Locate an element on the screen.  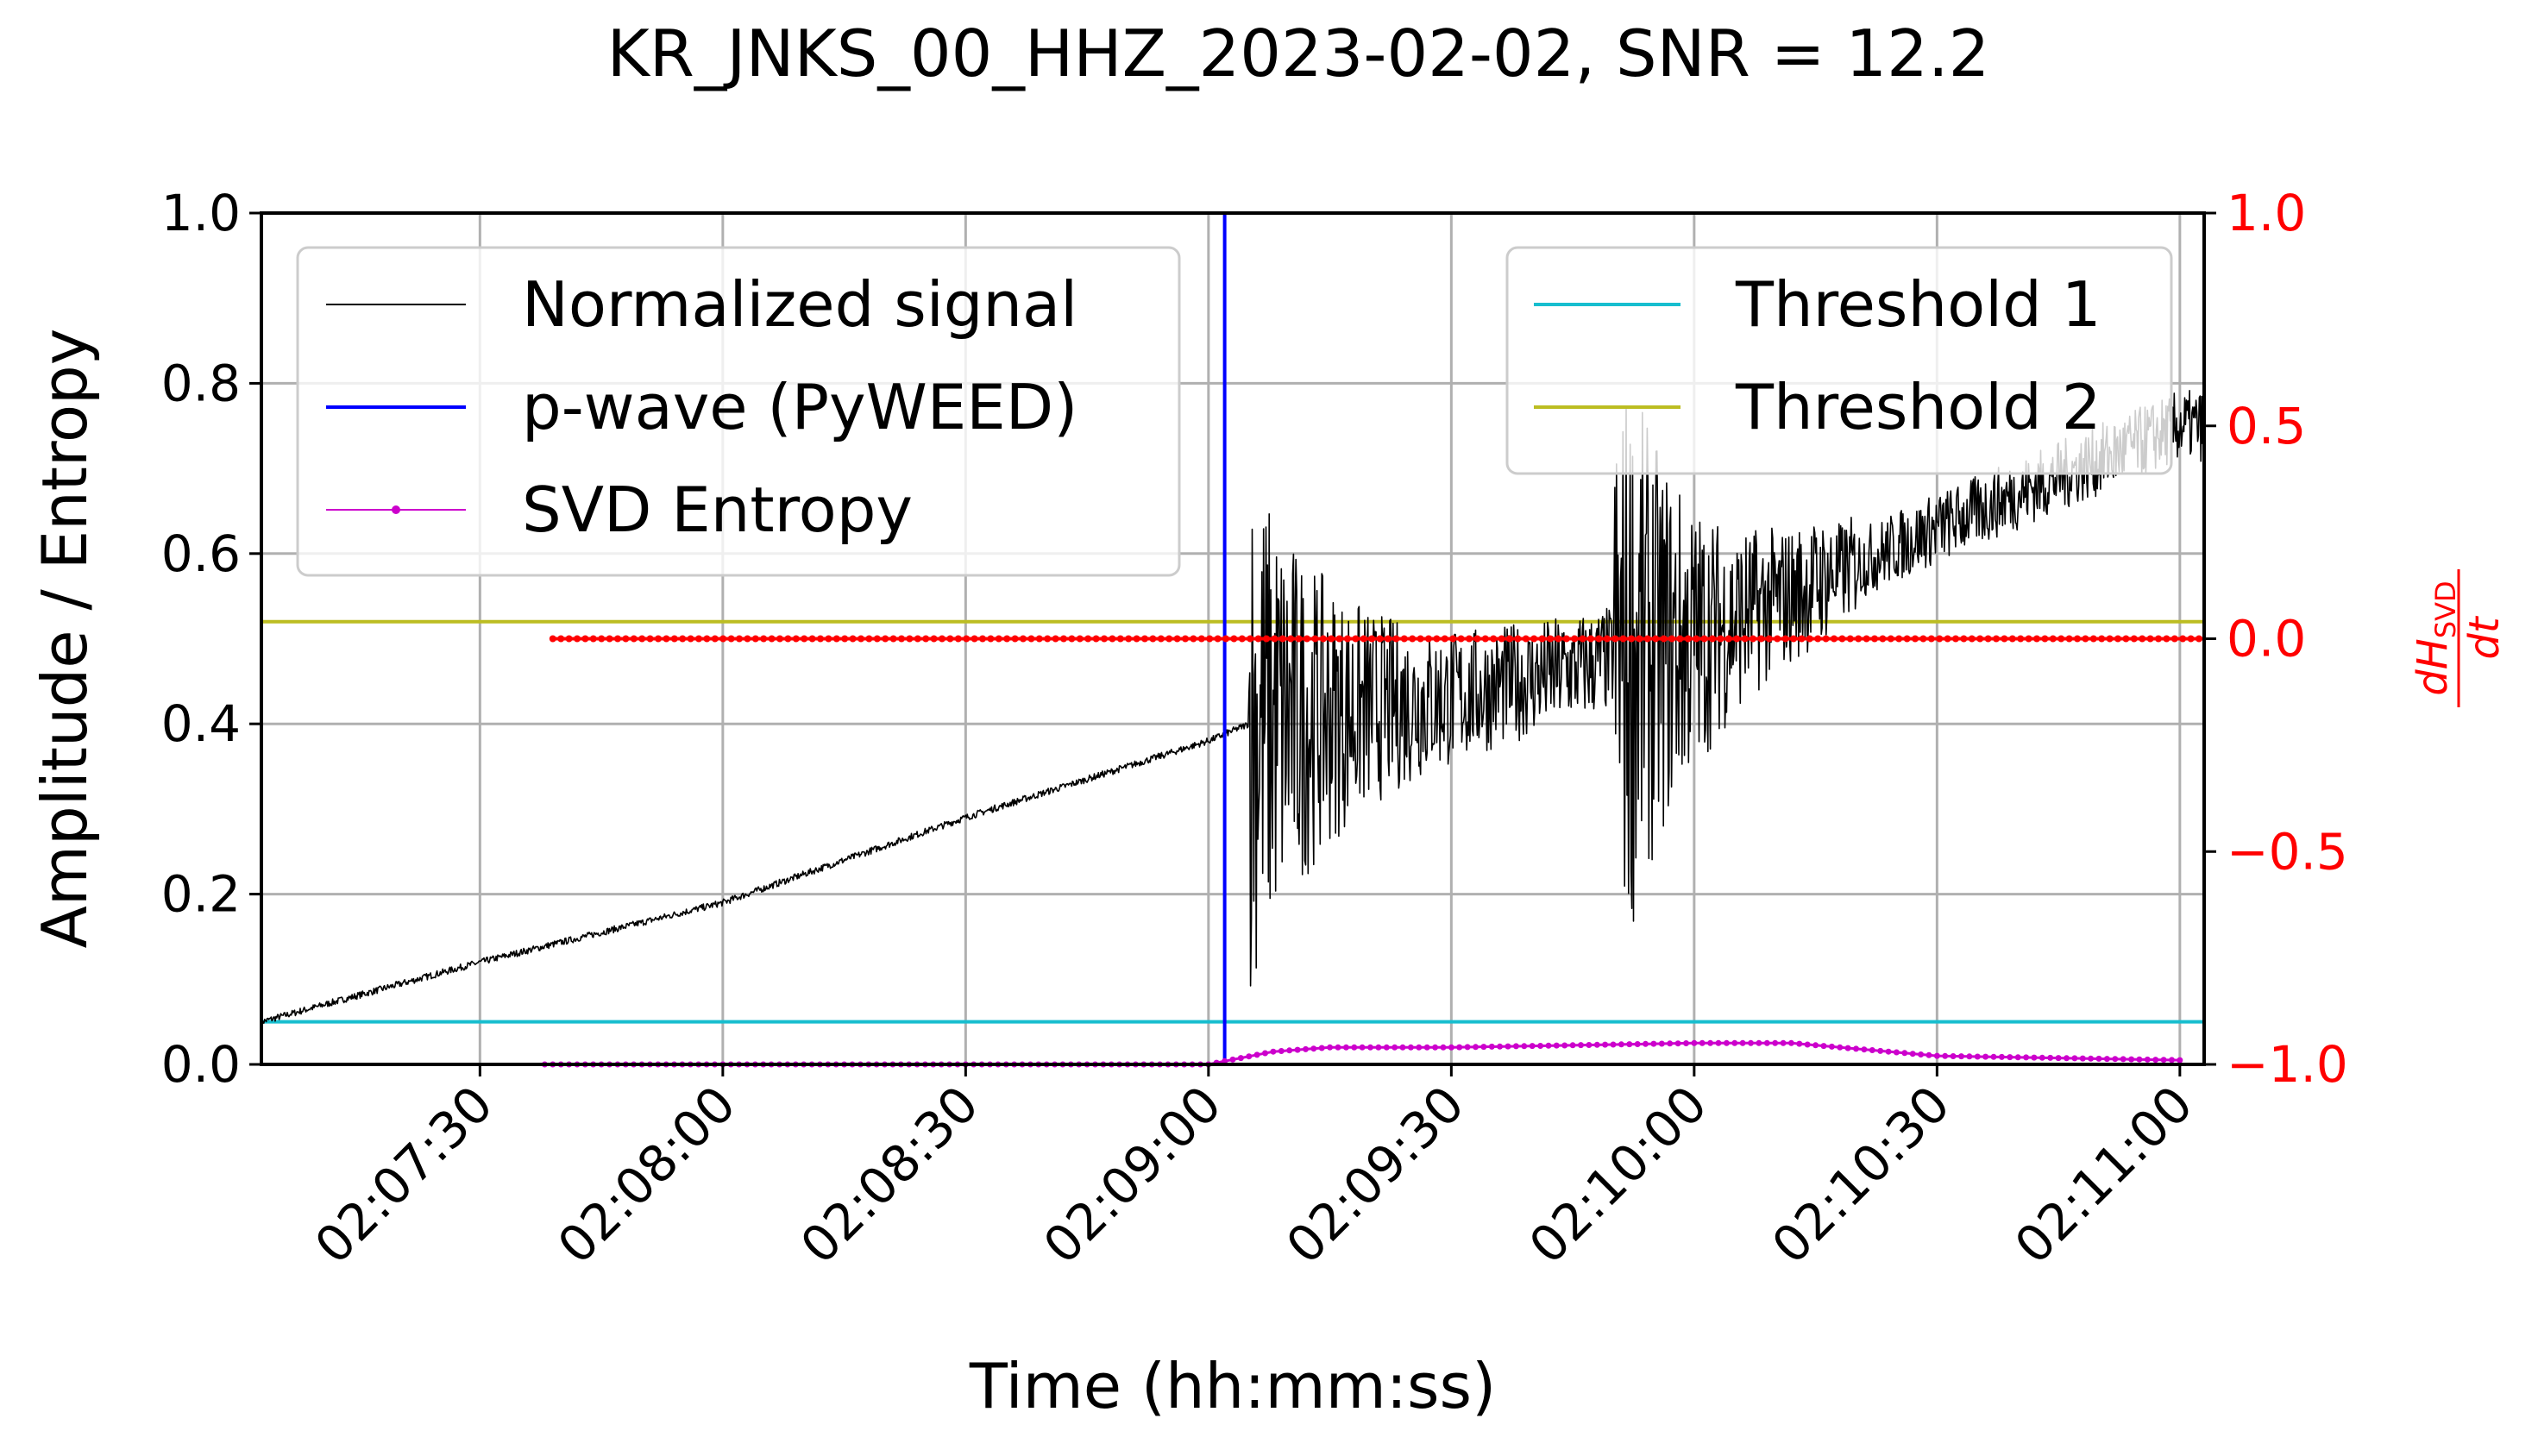
x-axis-label: Time (hh:mm:ss) is located at coordinates (1232, 1386).